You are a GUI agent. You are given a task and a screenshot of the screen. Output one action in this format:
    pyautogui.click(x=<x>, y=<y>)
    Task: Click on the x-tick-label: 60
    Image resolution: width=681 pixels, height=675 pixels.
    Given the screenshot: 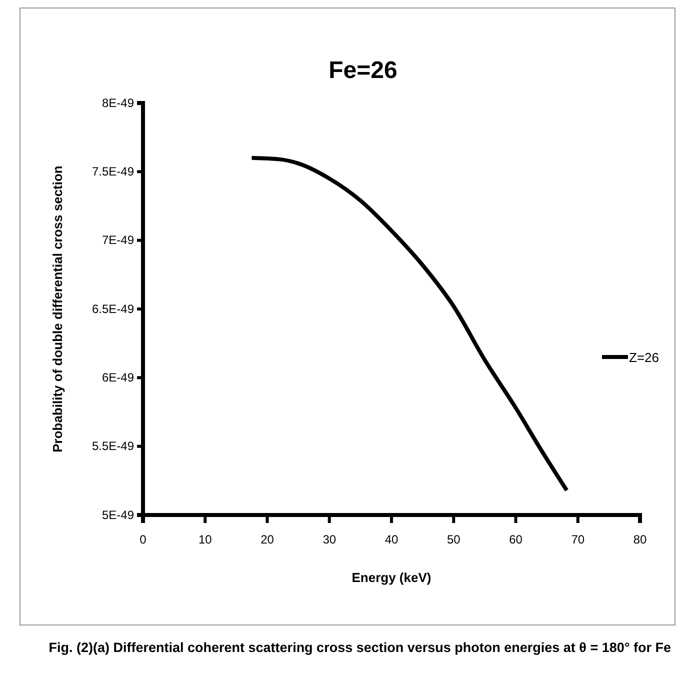 What is the action you would take?
    pyautogui.click(x=516, y=539)
    